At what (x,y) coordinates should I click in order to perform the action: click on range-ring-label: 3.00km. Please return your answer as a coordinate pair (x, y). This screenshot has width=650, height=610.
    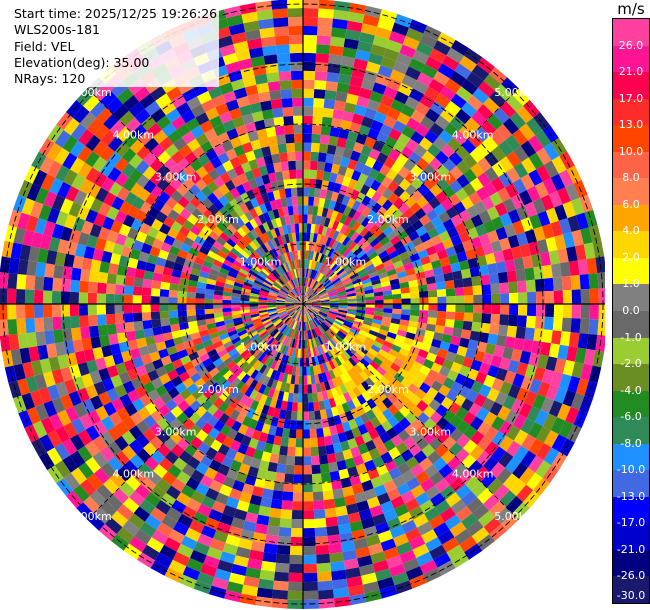
    Looking at the image, I should click on (431, 177).